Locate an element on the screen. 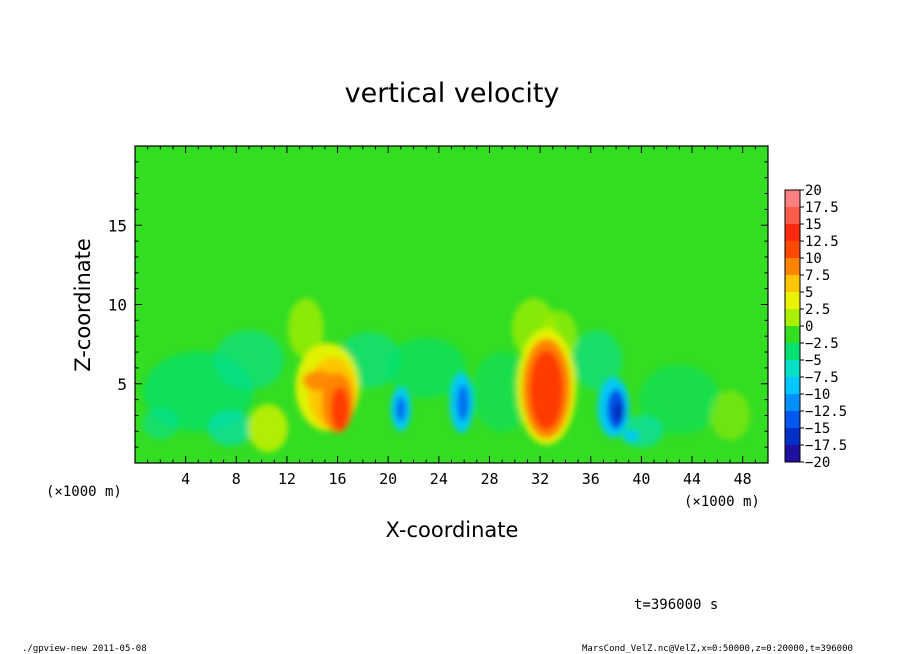  colorbar-label: −10 is located at coordinates (817, 395).